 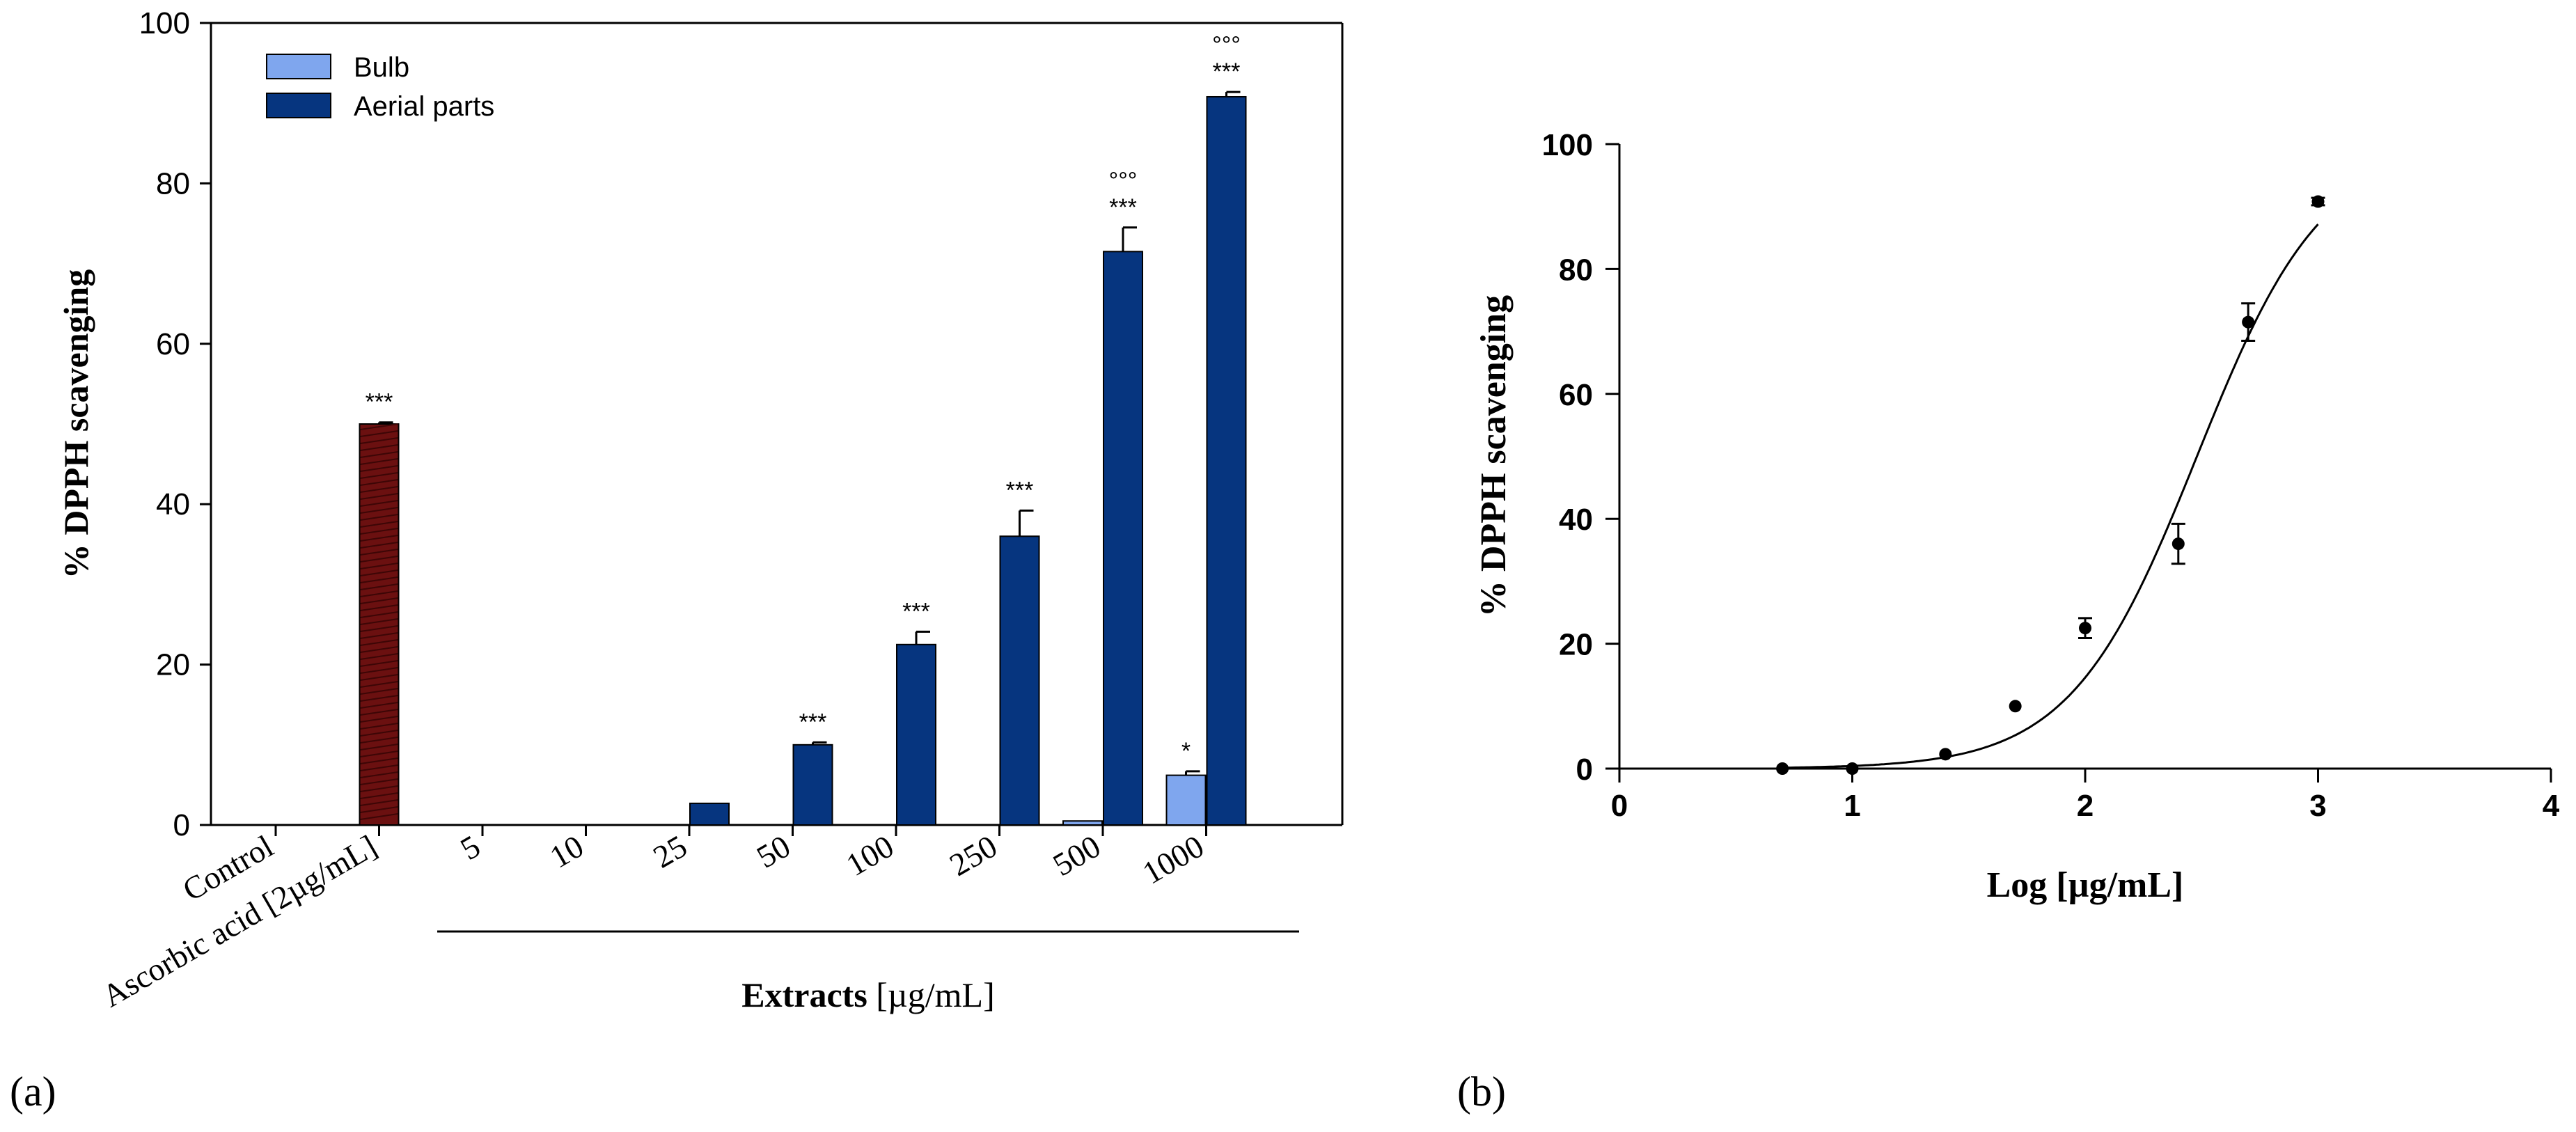 What do you see at coordinates (1076, 856) in the screenshot?
I see `x-tick-label-500: 500` at bounding box center [1076, 856].